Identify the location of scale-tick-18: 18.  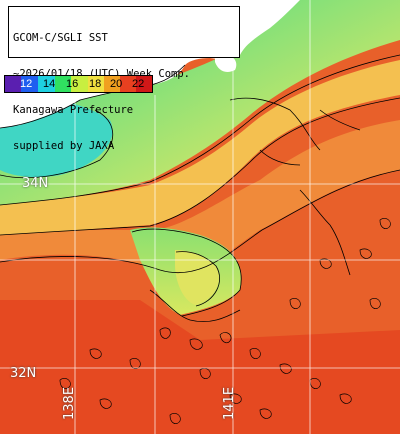
(95, 84).